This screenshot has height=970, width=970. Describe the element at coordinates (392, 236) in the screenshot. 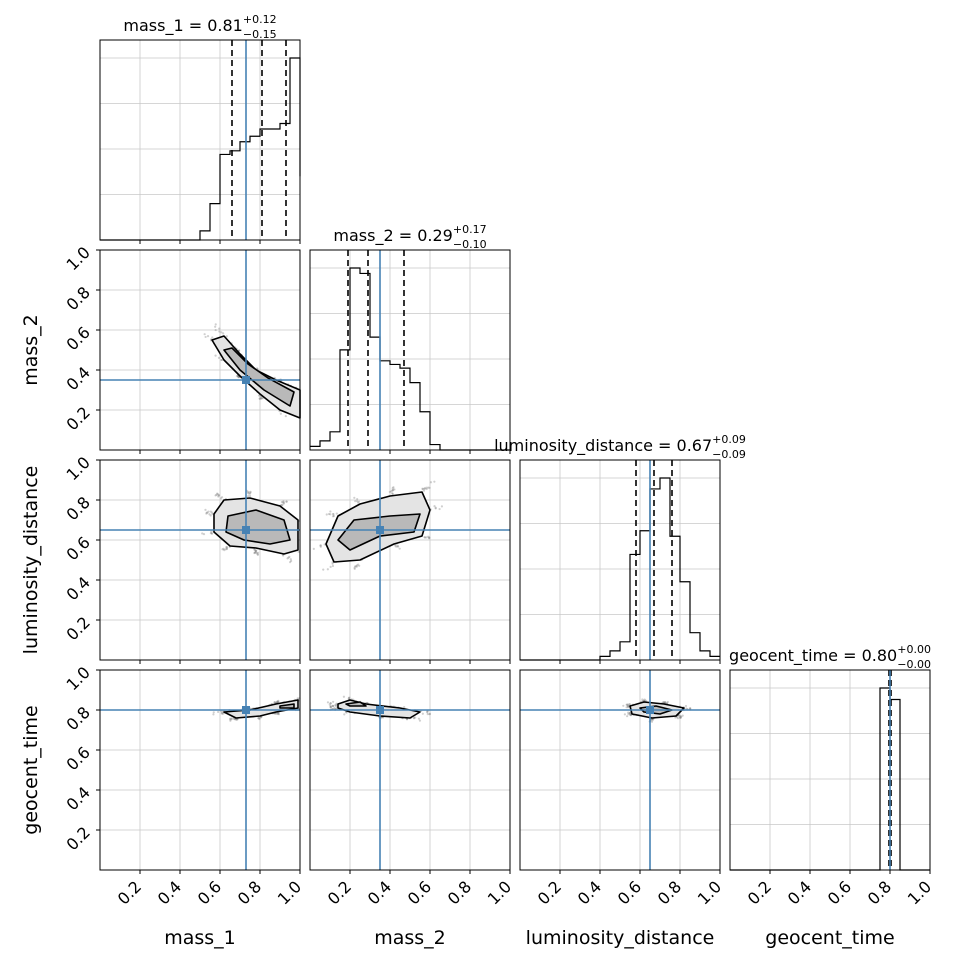

I see `panel-title-main: mass_2 = 0.29` at that location.